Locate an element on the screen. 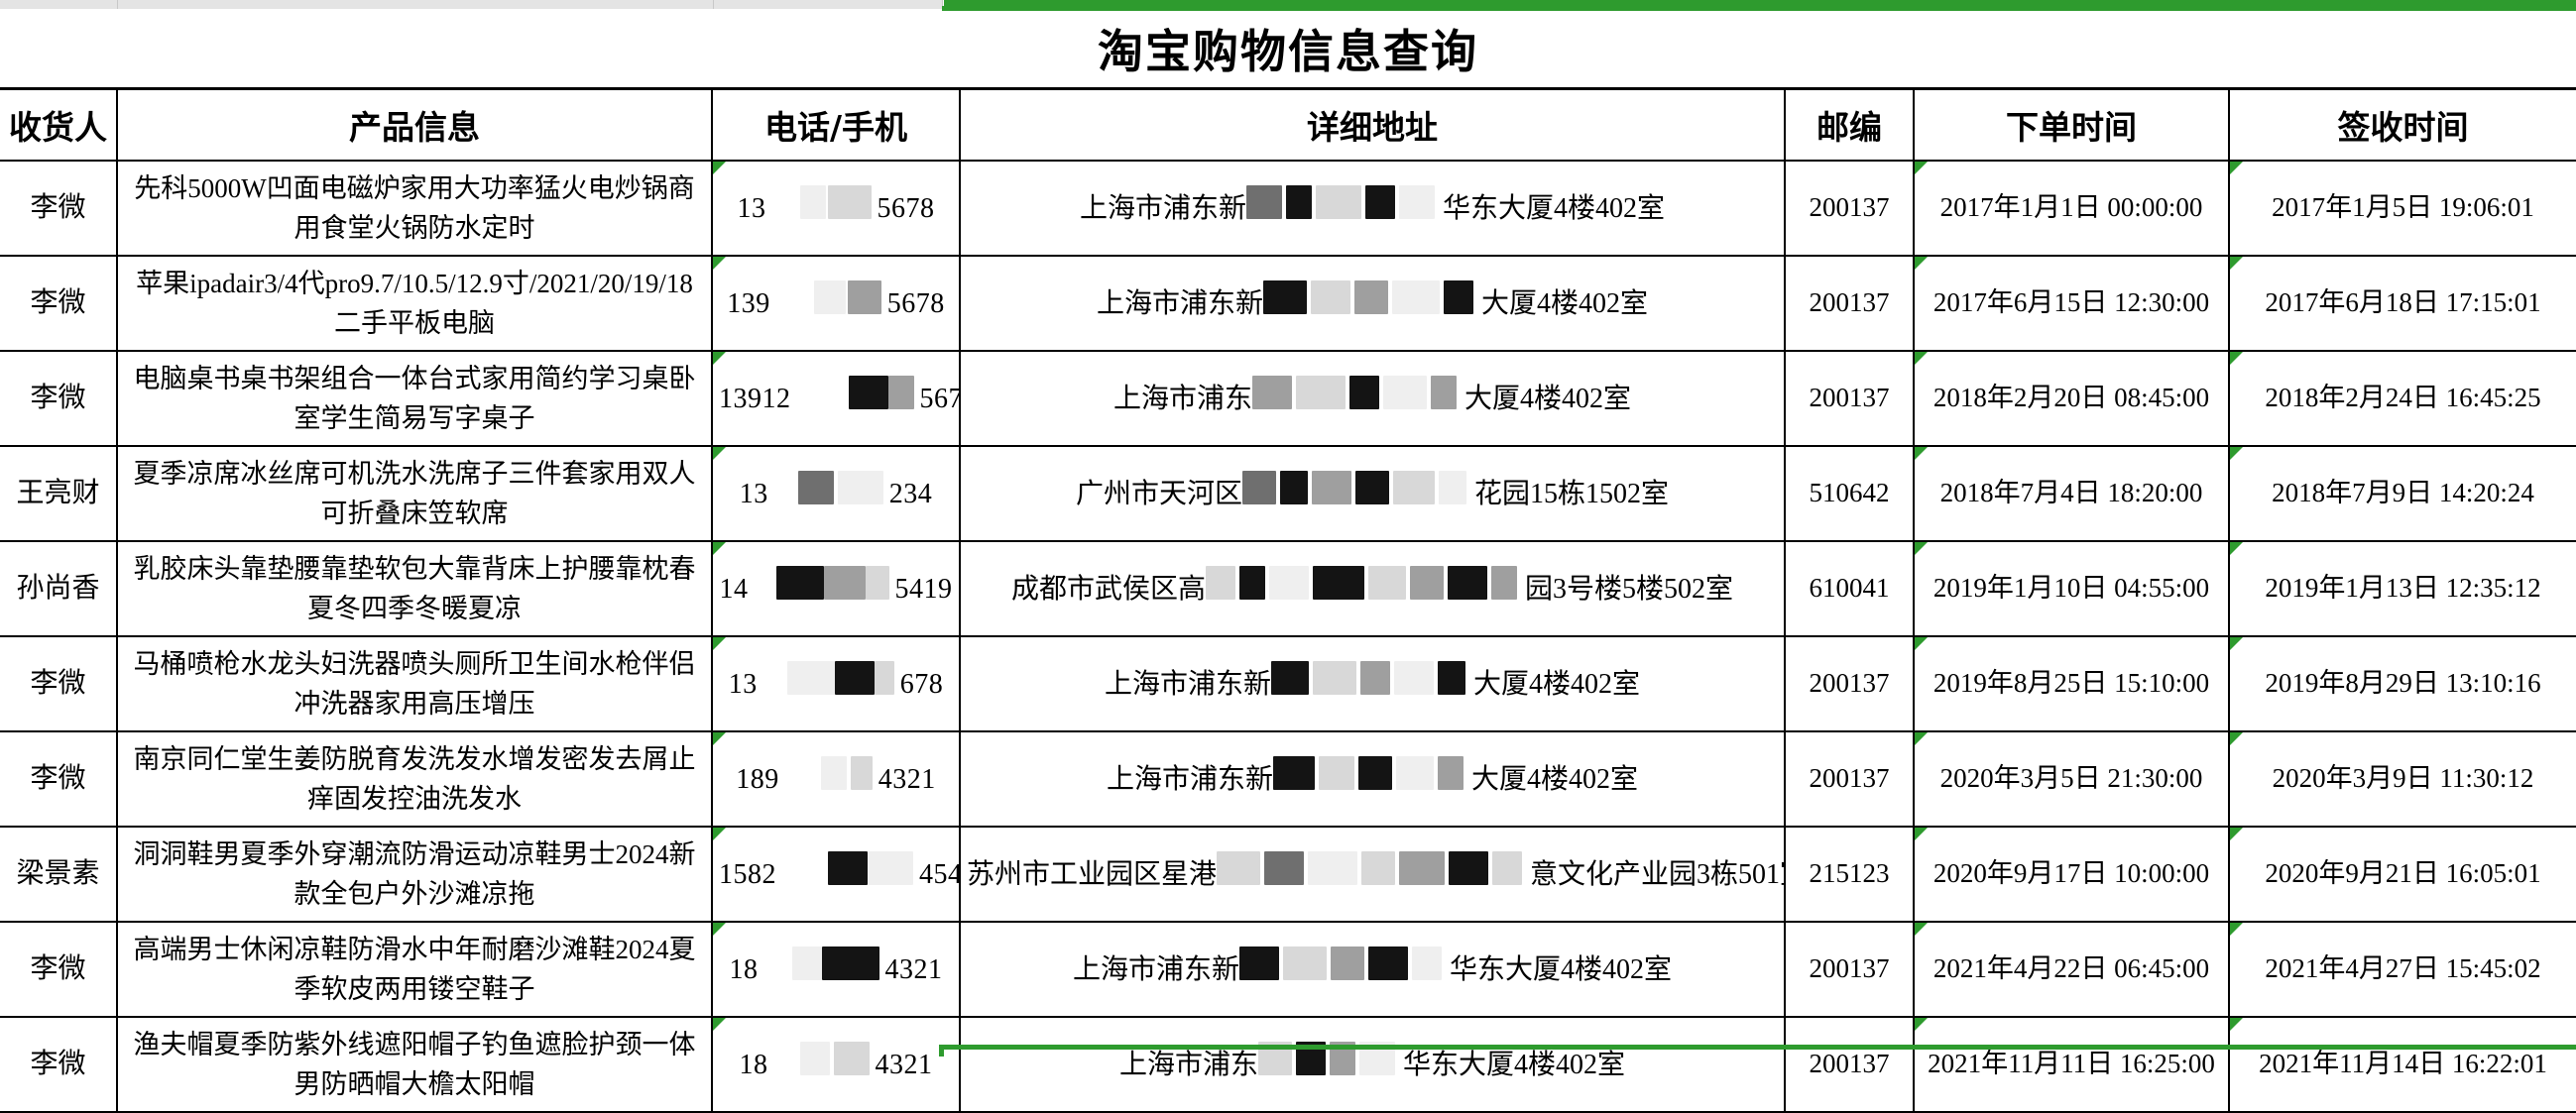 The height and width of the screenshot is (1113, 2576). cell-sign-time: 2019年1月13日 12:35:12 is located at coordinates (2402, 589).